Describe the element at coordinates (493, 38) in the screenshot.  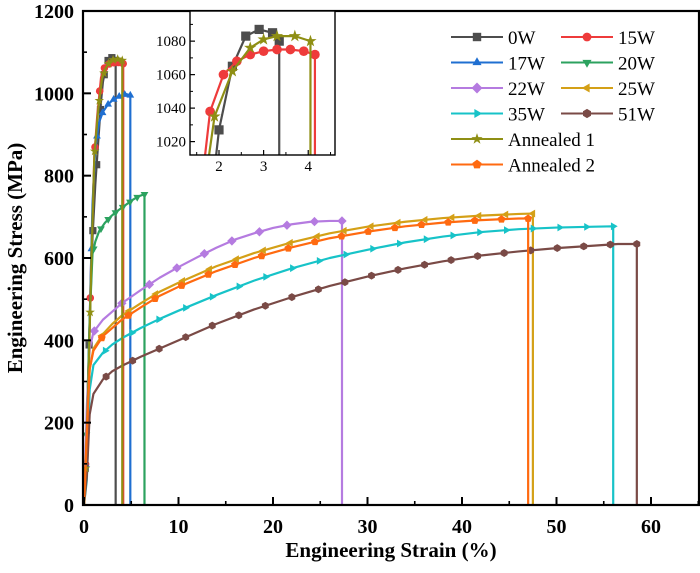
I see `legend-item-0w: 0W` at that location.